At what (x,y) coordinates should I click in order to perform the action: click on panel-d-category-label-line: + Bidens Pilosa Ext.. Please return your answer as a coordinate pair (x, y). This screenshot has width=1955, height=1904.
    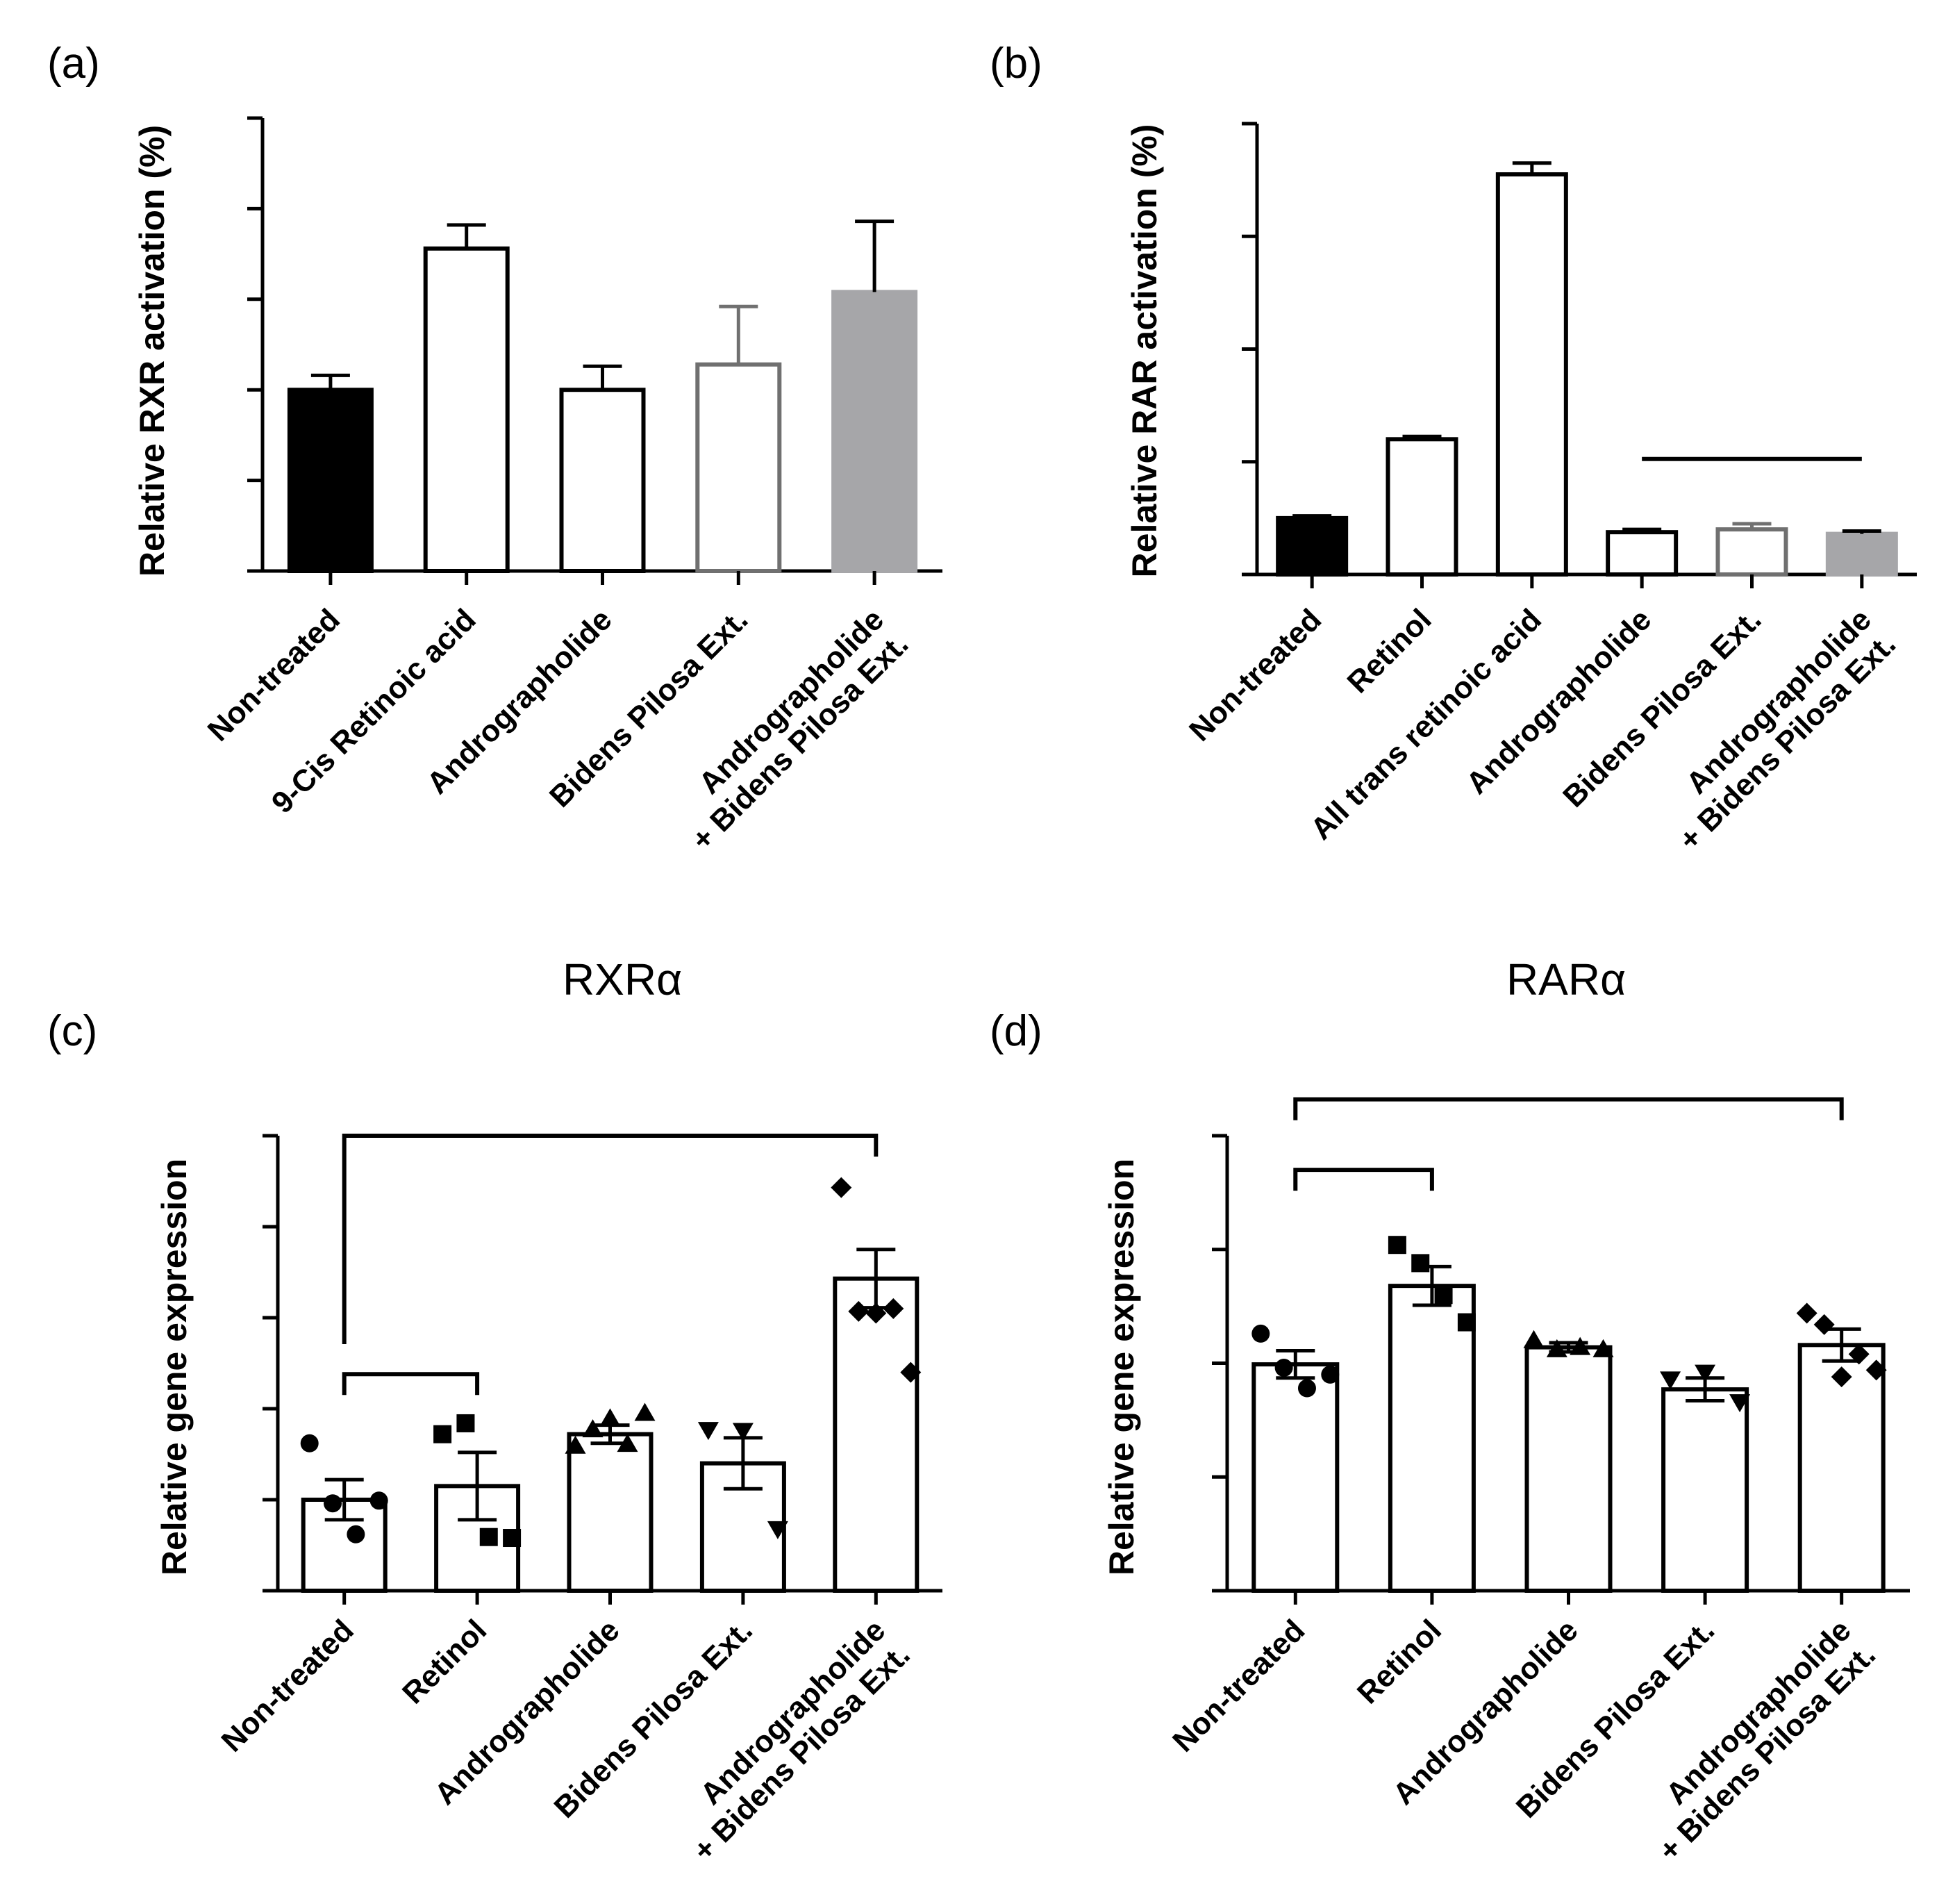
    Looking at the image, I should click on (1767, 1753).